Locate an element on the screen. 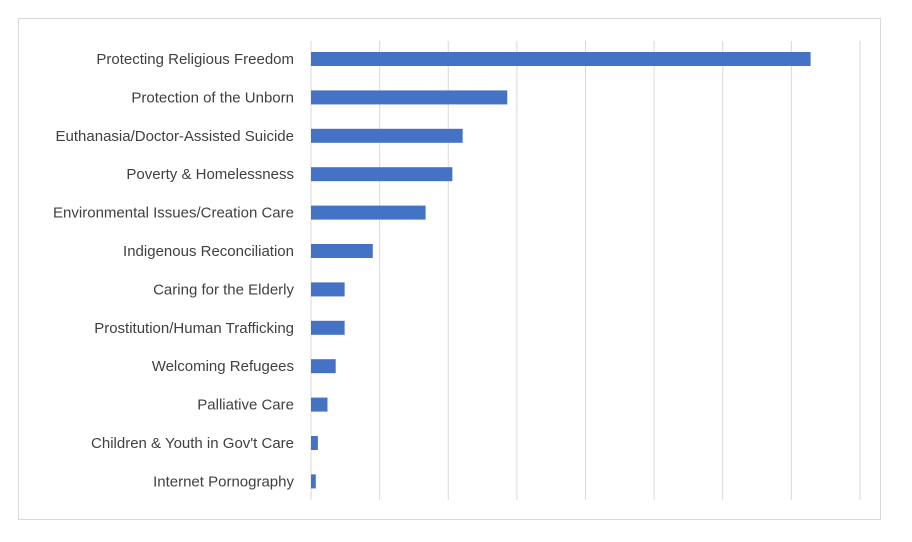 The image size is (912, 542). category-label: Palliative Care is located at coordinates (245, 405).